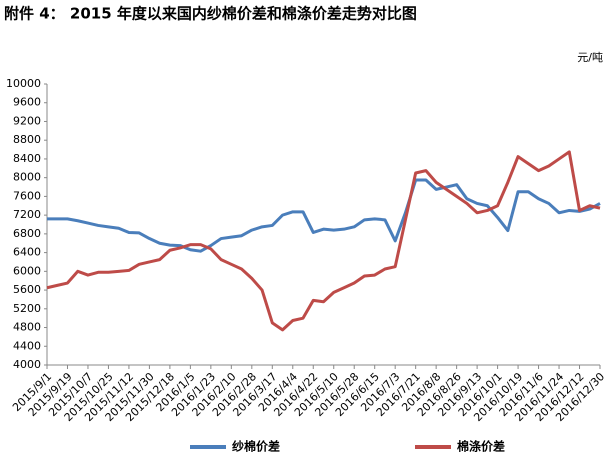 The width and height of the screenshot is (610, 459). What do you see at coordinates (23, 83) in the screenshot?
I see `y-tick-label: 10000` at bounding box center [23, 83].